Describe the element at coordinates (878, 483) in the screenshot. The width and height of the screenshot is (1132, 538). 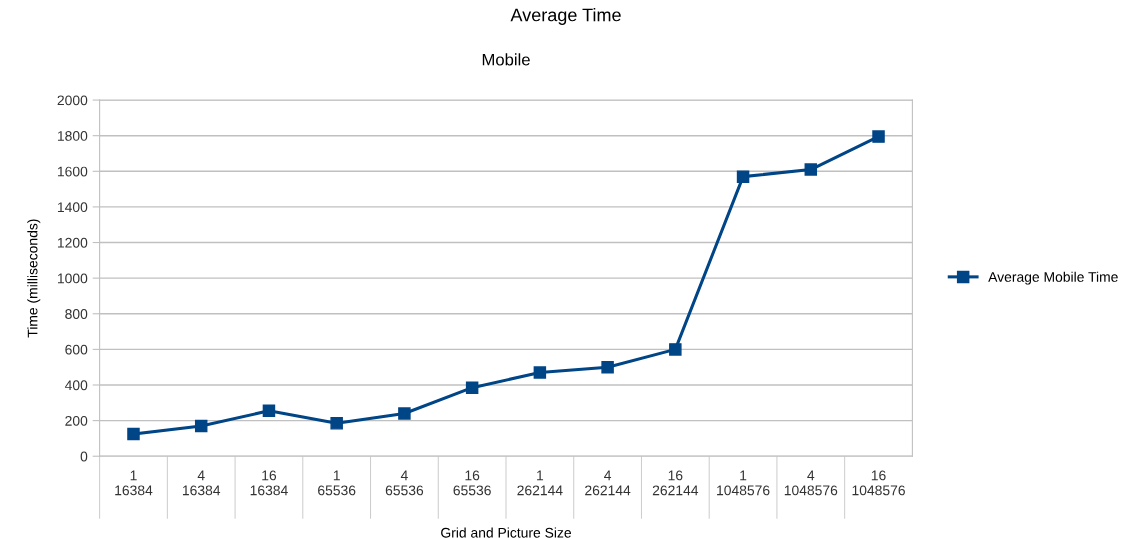
I see `x-tick-label: 16 1048576` at that location.